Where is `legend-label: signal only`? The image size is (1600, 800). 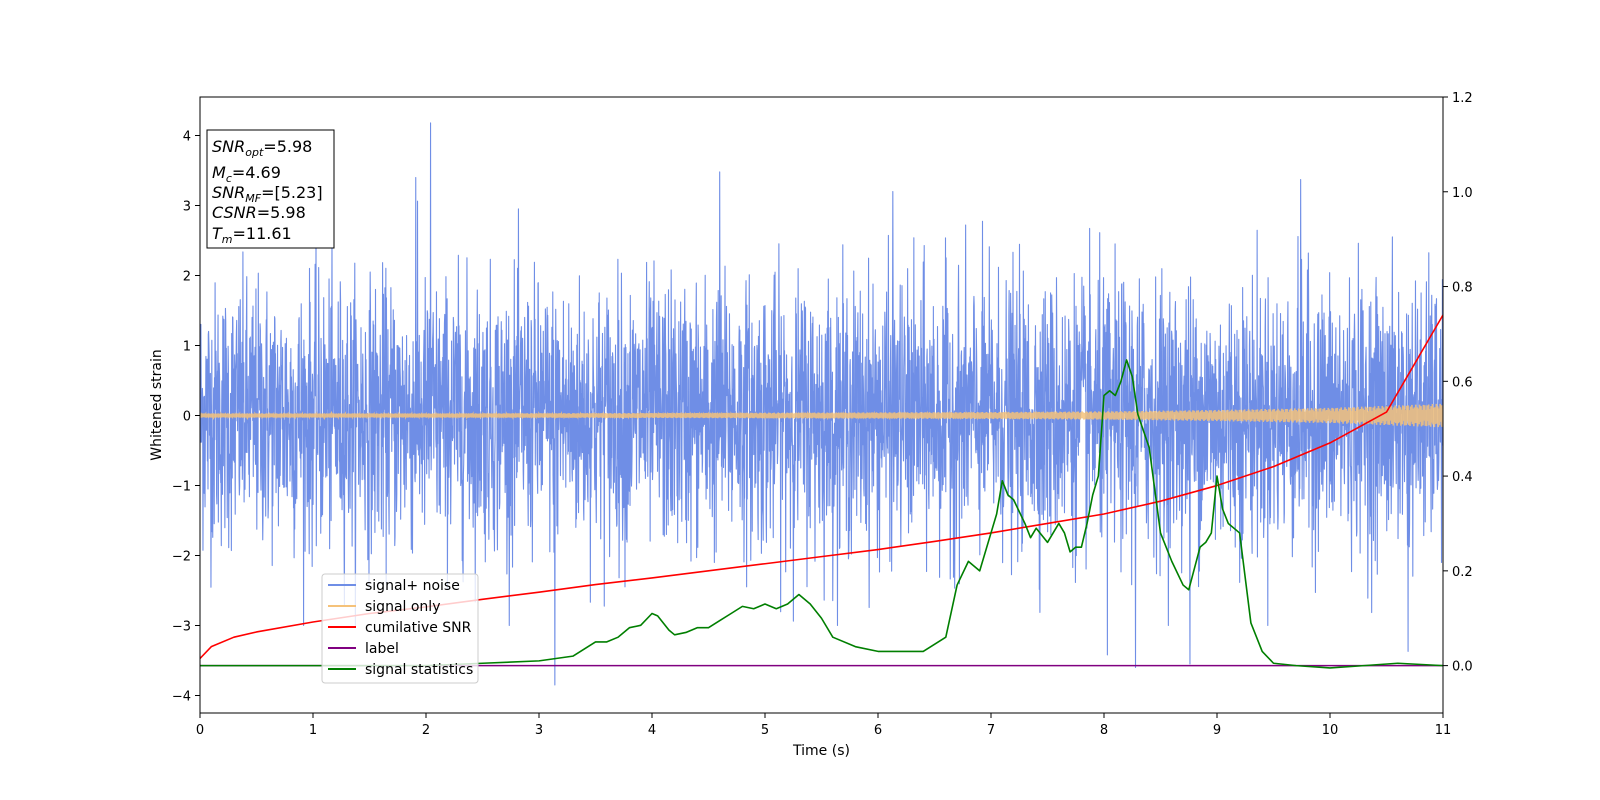 legend-label: signal only is located at coordinates (402, 607).